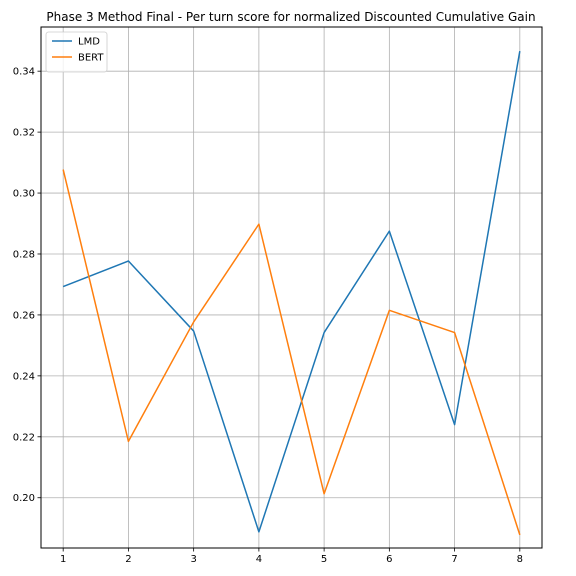  I want to click on y-tick-label: 0.28, so click(24, 254).